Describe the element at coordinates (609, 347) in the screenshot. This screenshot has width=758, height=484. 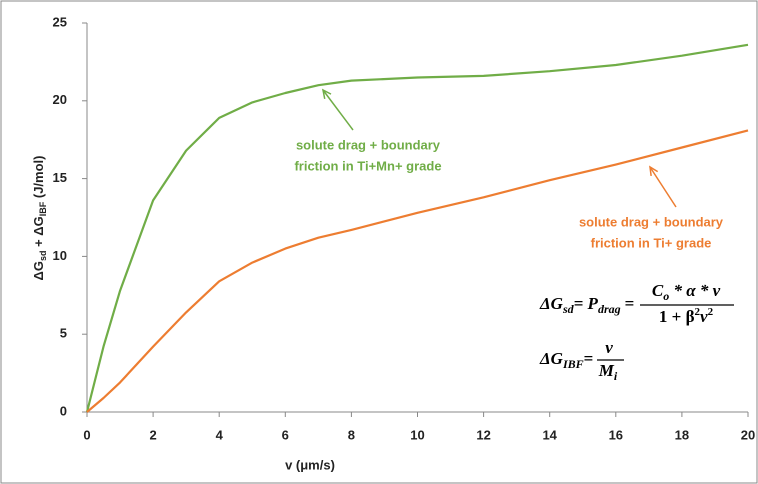
I see `svg-text: v` at that location.